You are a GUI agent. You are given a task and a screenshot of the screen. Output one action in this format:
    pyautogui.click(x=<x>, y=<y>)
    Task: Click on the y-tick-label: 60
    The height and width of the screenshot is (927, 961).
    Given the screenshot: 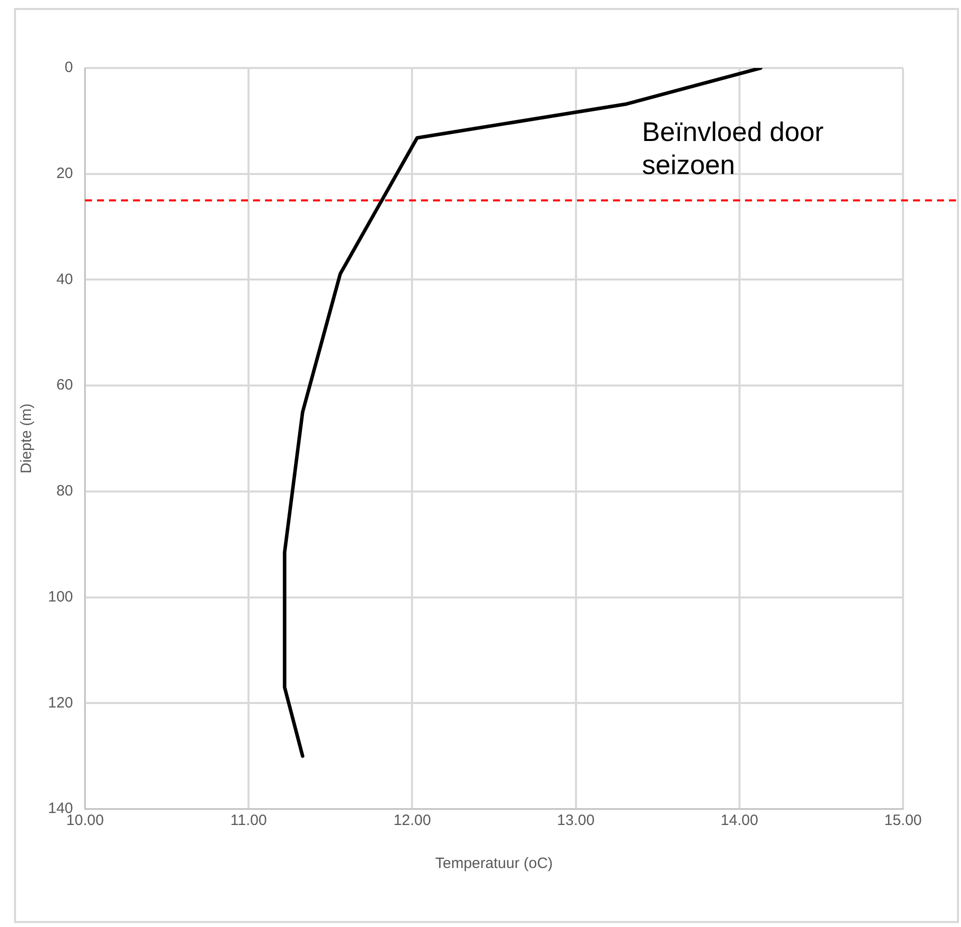 What is the action you would take?
    pyautogui.click(x=65, y=385)
    